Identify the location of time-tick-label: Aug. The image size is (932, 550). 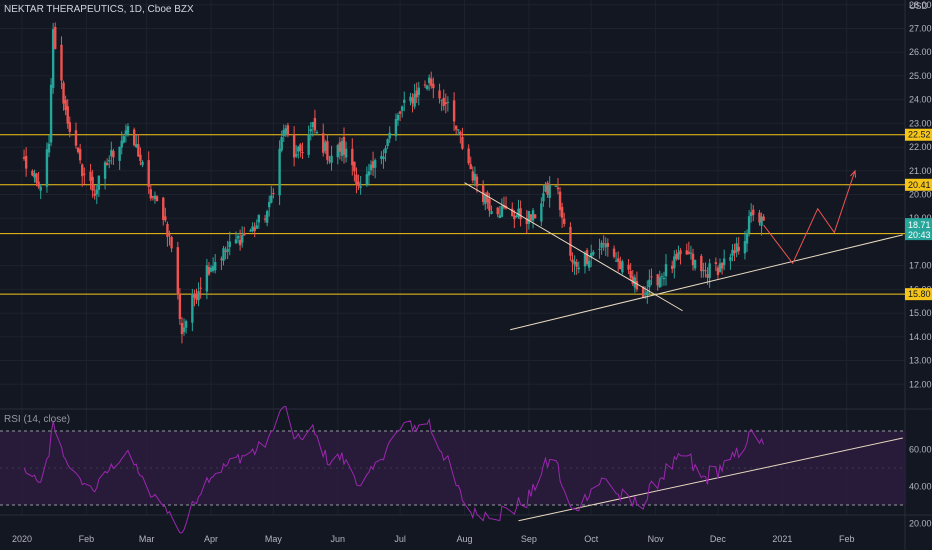
(464, 539).